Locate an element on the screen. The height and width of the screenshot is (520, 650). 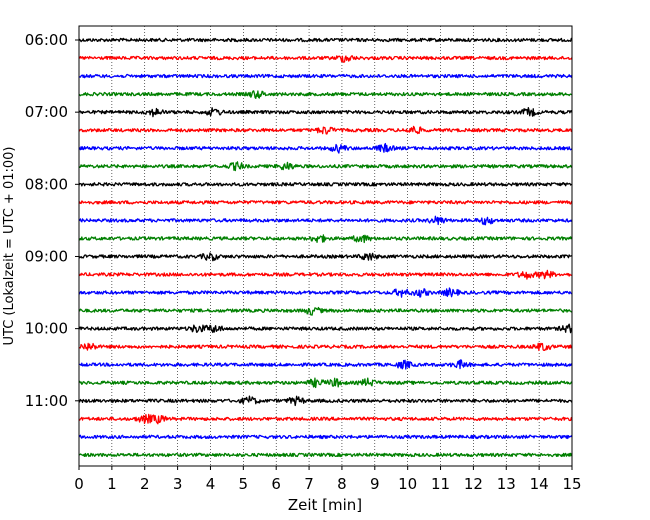
x-axis-ticks: 0 1 2 3 4 5 6 7 8 9 10 11 12 13 14 15 is located at coordinates (328, 479).